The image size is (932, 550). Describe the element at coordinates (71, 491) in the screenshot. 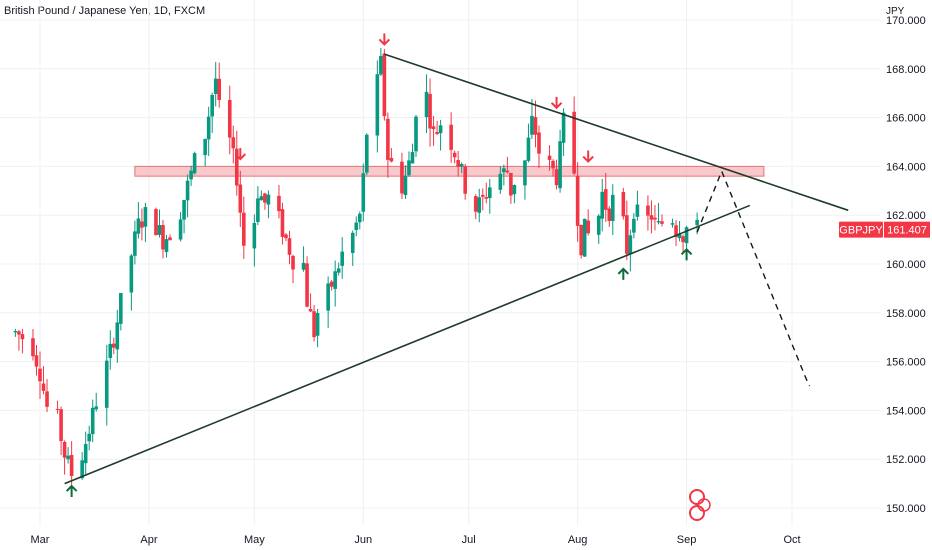

I see `up-arrow` at that location.